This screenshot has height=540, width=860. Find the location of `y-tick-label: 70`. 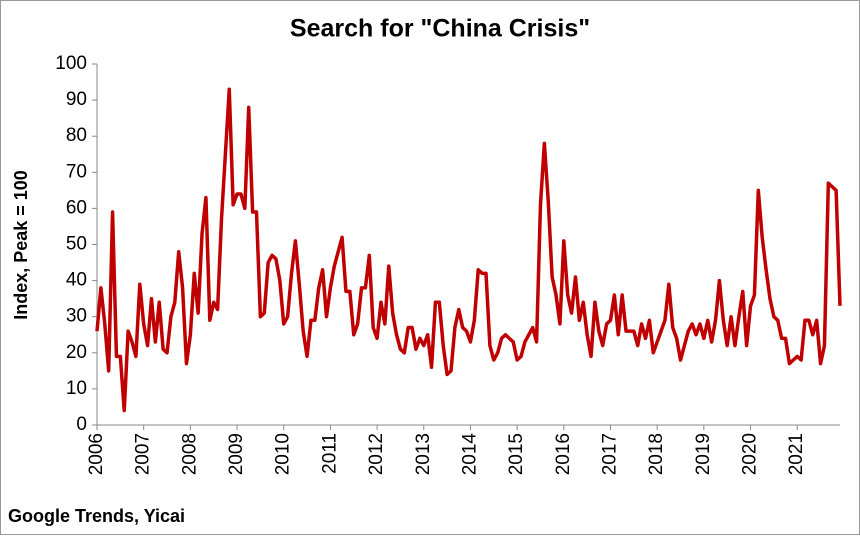

y-tick-label: 70 is located at coordinates (76, 171).